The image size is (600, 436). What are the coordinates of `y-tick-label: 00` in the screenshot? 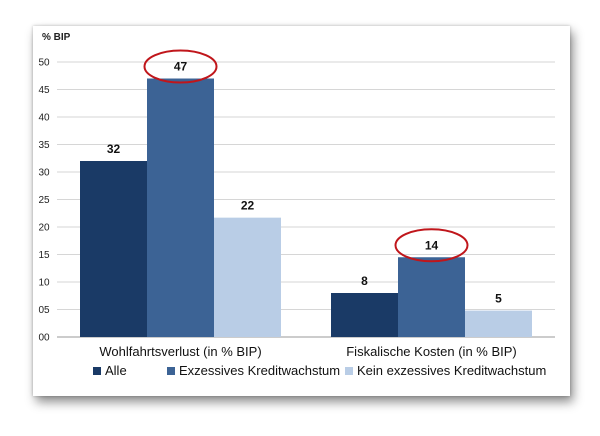 It's located at (44, 338).